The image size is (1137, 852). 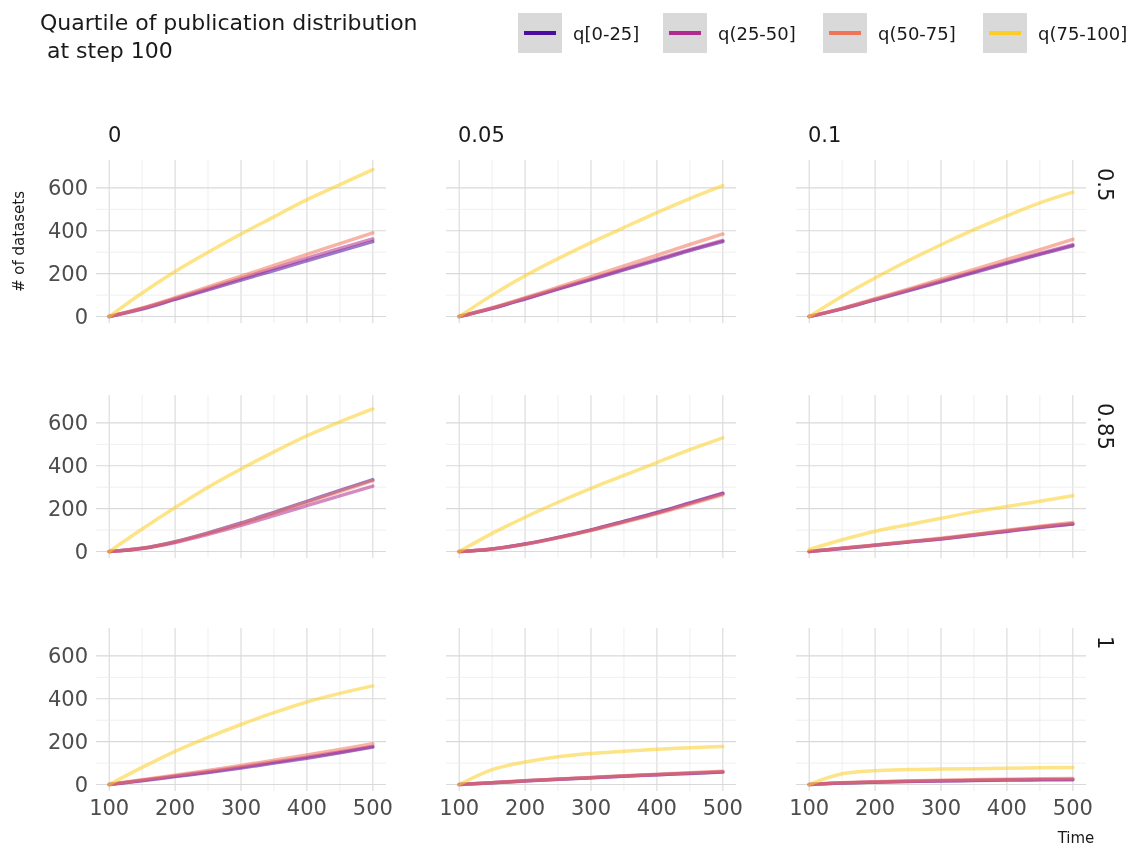 What do you see at coordinates (1105, 426) in the screenshot?
I see `y2-axis-title: 0.85` at bounding box center [1105, 426].